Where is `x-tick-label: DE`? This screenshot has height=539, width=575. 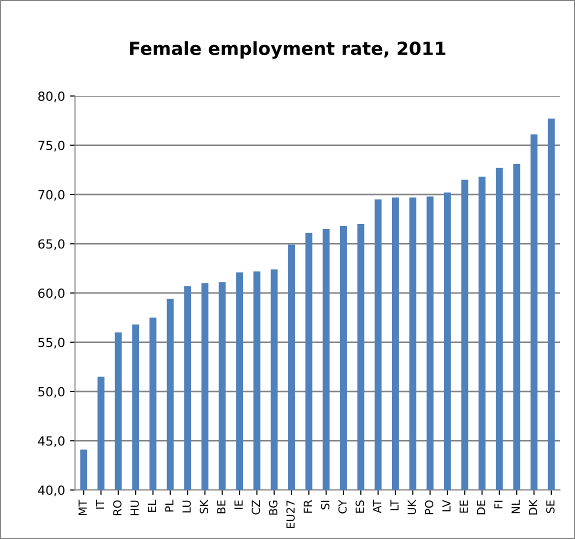 x-tick-label: DE is located at coordinates (481, 507).